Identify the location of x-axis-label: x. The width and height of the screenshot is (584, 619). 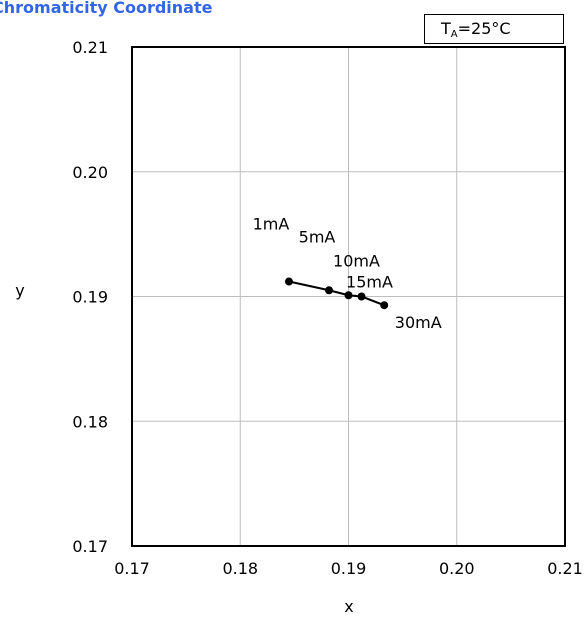
(348, 606).